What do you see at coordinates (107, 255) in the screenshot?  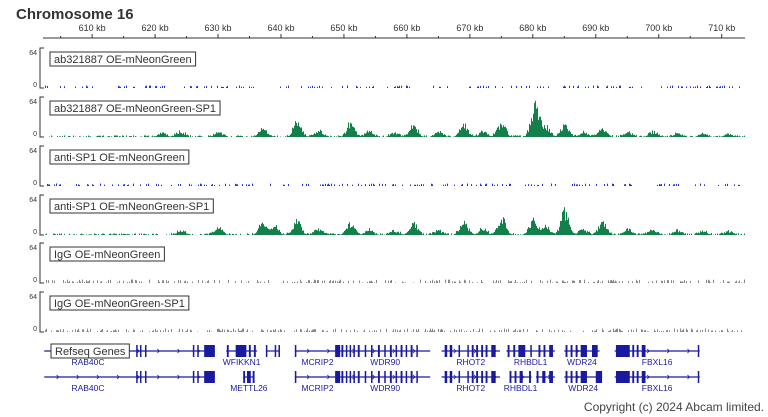 I see `track-label: IgG OE-mNeonGreen` at bounding box center [107, 255].